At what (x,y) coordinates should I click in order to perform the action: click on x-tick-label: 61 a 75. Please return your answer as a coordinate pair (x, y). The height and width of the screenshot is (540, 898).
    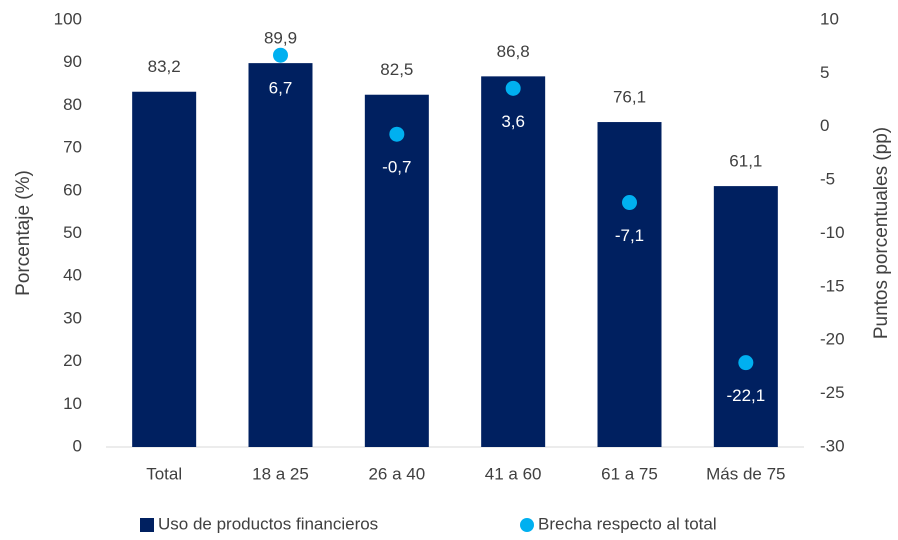
    Looking at the image, I should click on (629, 473).